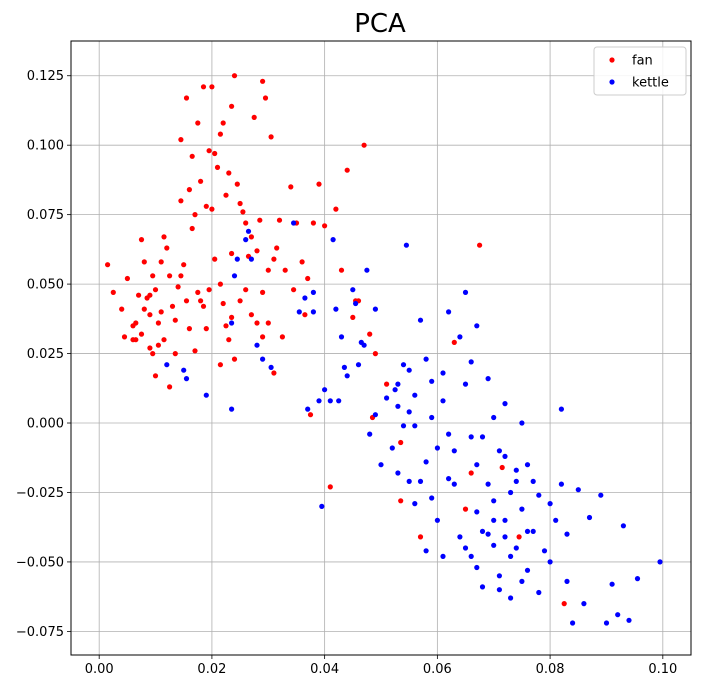 Image resolution: width=704 pixels, height=690 pixels. What do you see at coordinates (45, 76) in the screenshot?
I see `y-tick-label: 0.125` at bounding box center [45, 76].